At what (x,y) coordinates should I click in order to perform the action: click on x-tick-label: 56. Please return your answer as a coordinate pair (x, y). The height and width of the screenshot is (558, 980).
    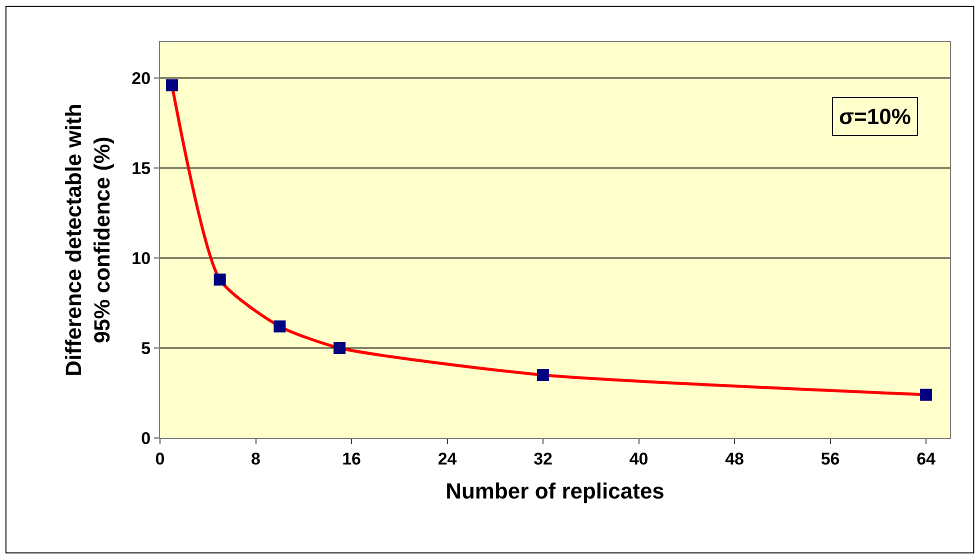
    Looking at the image, I should click on (830, 458).